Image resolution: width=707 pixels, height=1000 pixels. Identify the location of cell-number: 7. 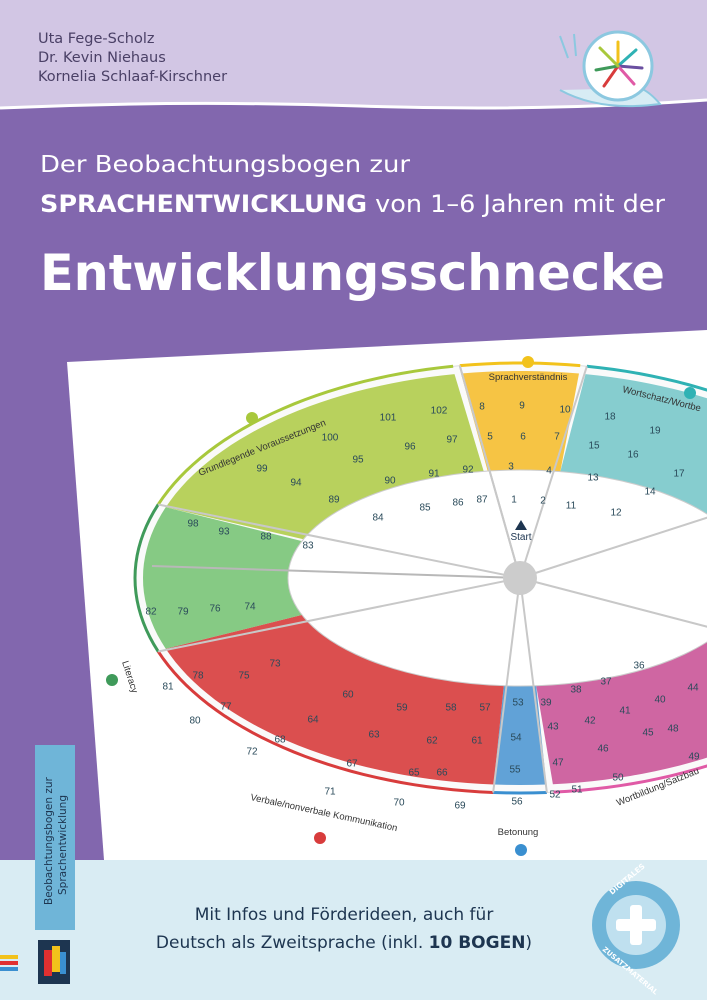
(557, 437).